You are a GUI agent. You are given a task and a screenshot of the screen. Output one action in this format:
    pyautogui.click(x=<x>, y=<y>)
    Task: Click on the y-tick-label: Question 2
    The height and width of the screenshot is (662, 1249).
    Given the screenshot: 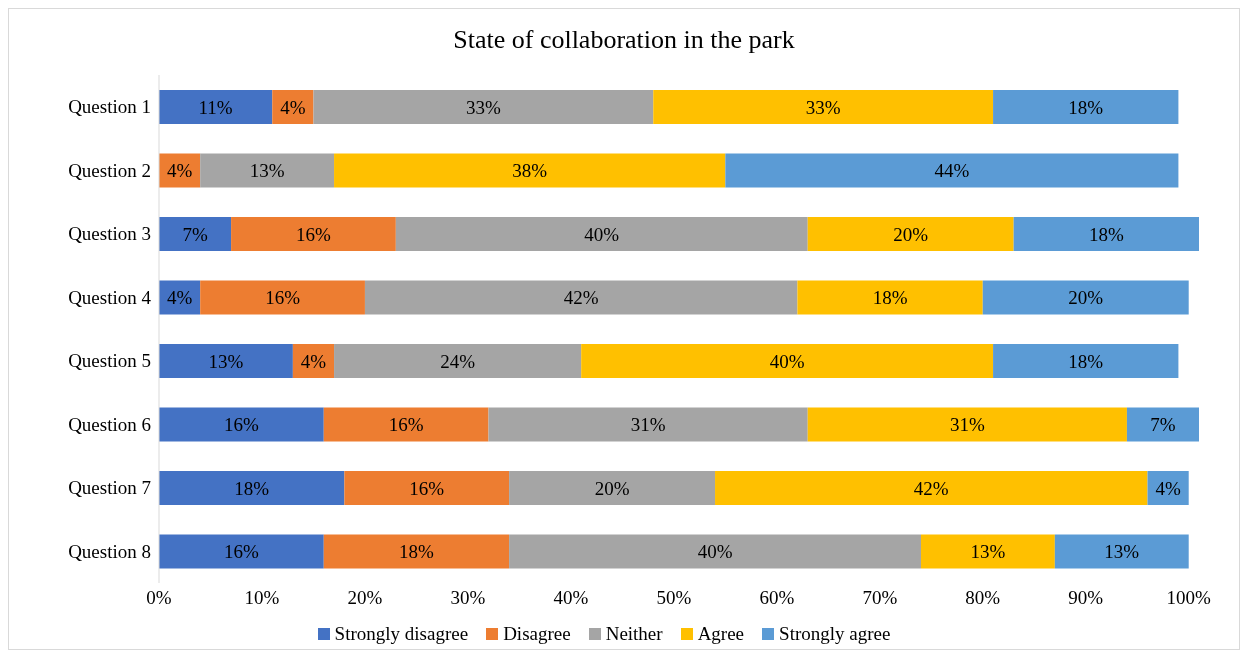 What is the action you would take?
    pyautogui.click(x=109, y=170)
    